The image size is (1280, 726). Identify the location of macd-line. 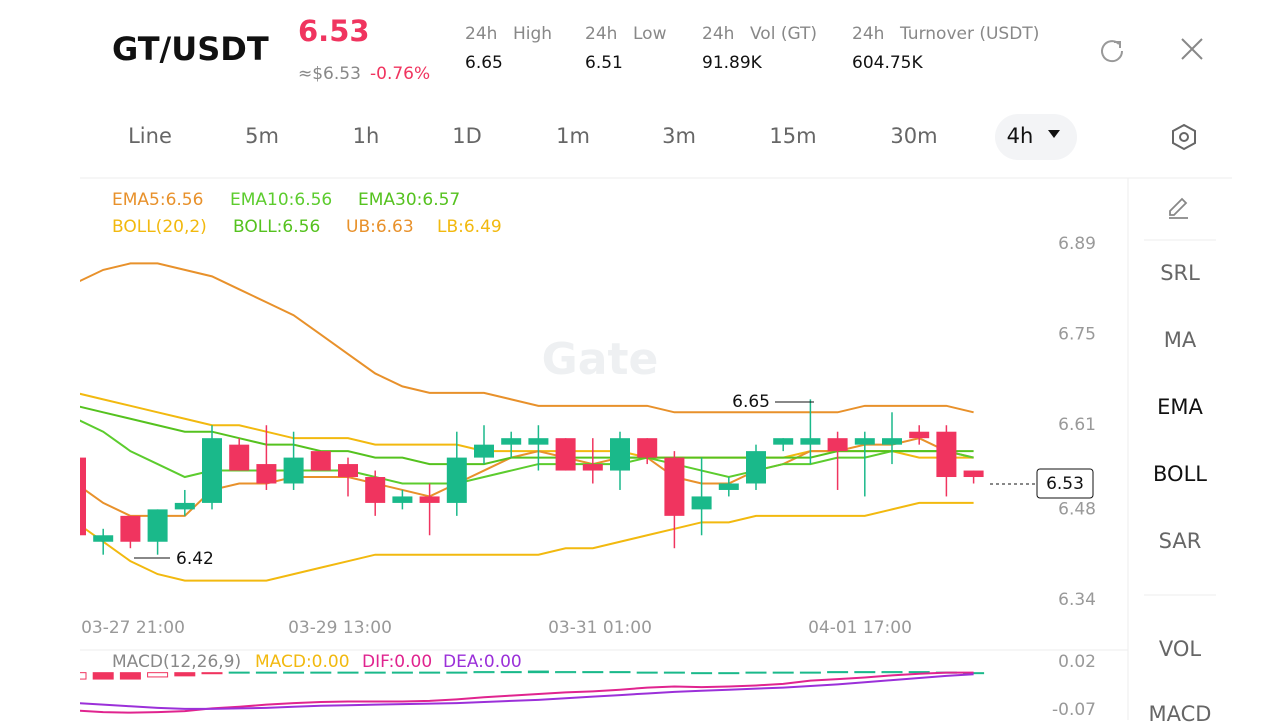
(527, 691).